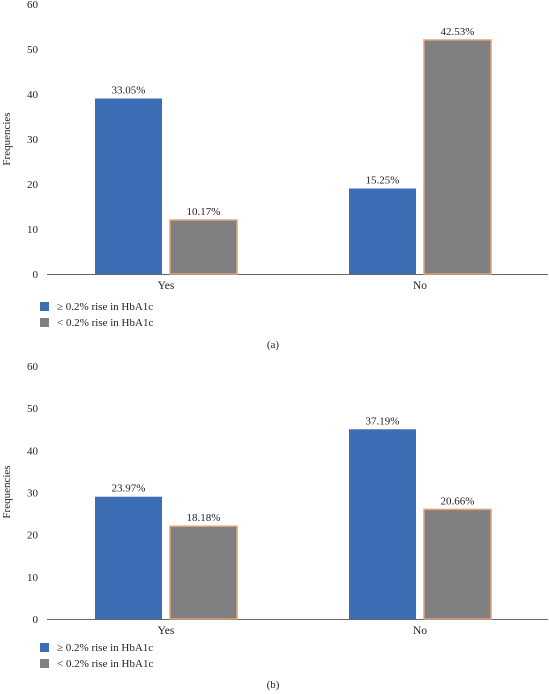 Image resolution: width=549 pixels, height=694 pixels. What do you see at coordinates (204, 212) in the screenshot?
I see `data-label: 10.17%` at bounding box center [204, 212].